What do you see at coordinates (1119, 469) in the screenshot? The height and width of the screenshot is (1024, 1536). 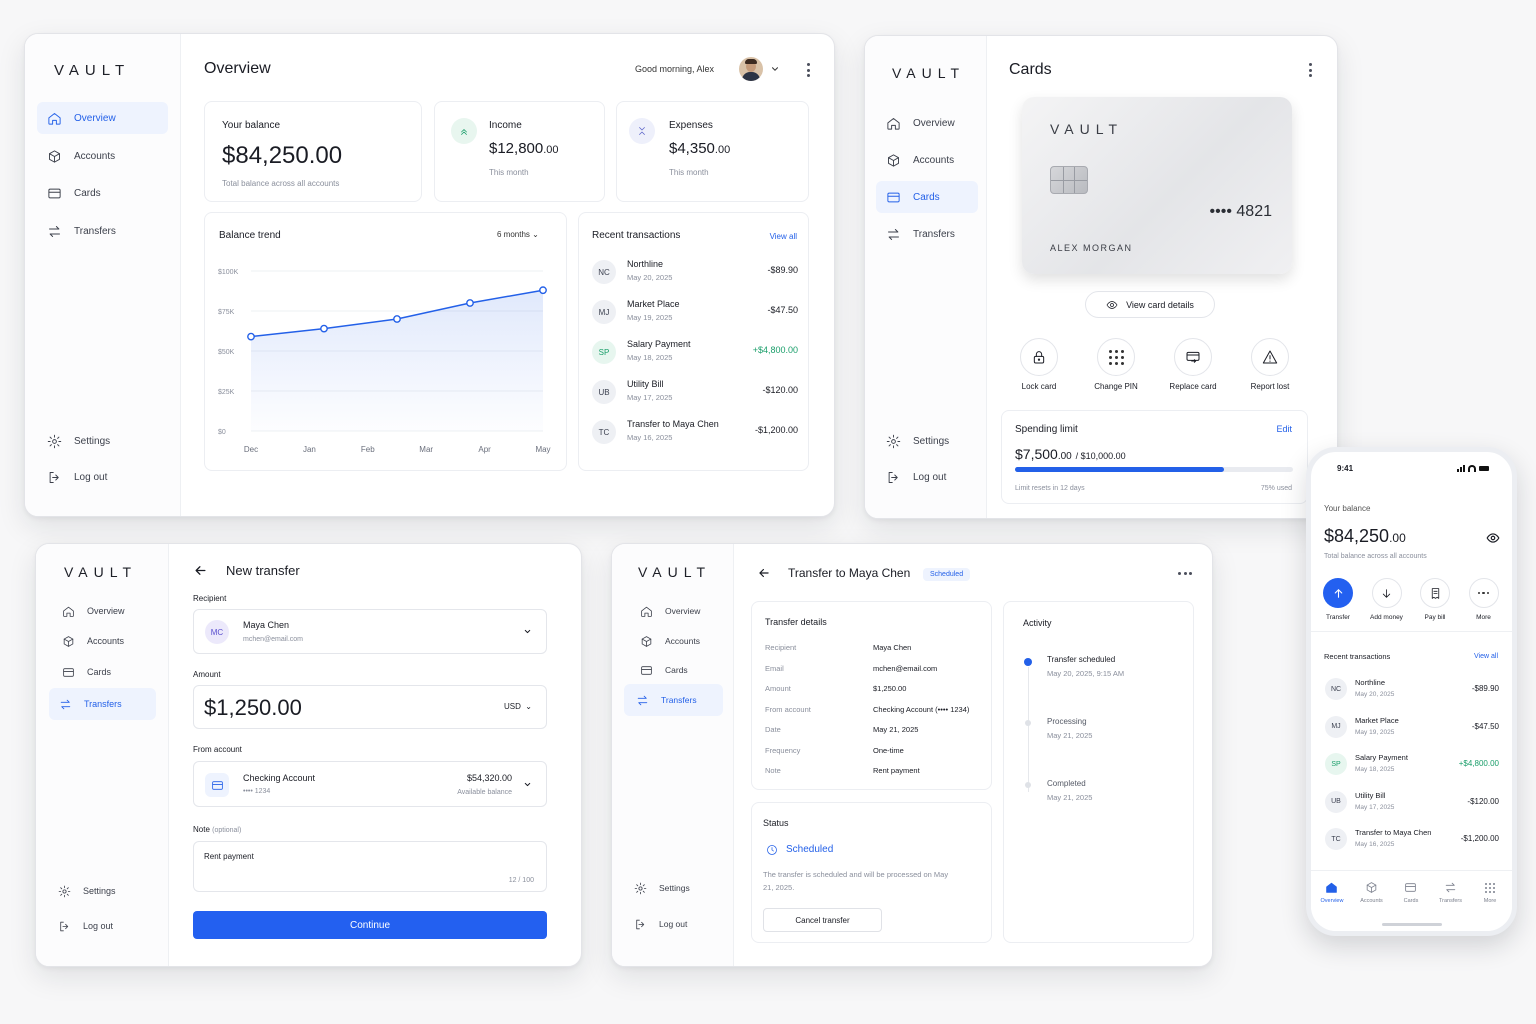 I see `spending-limit-fill` at bounding box center [1119, 469].